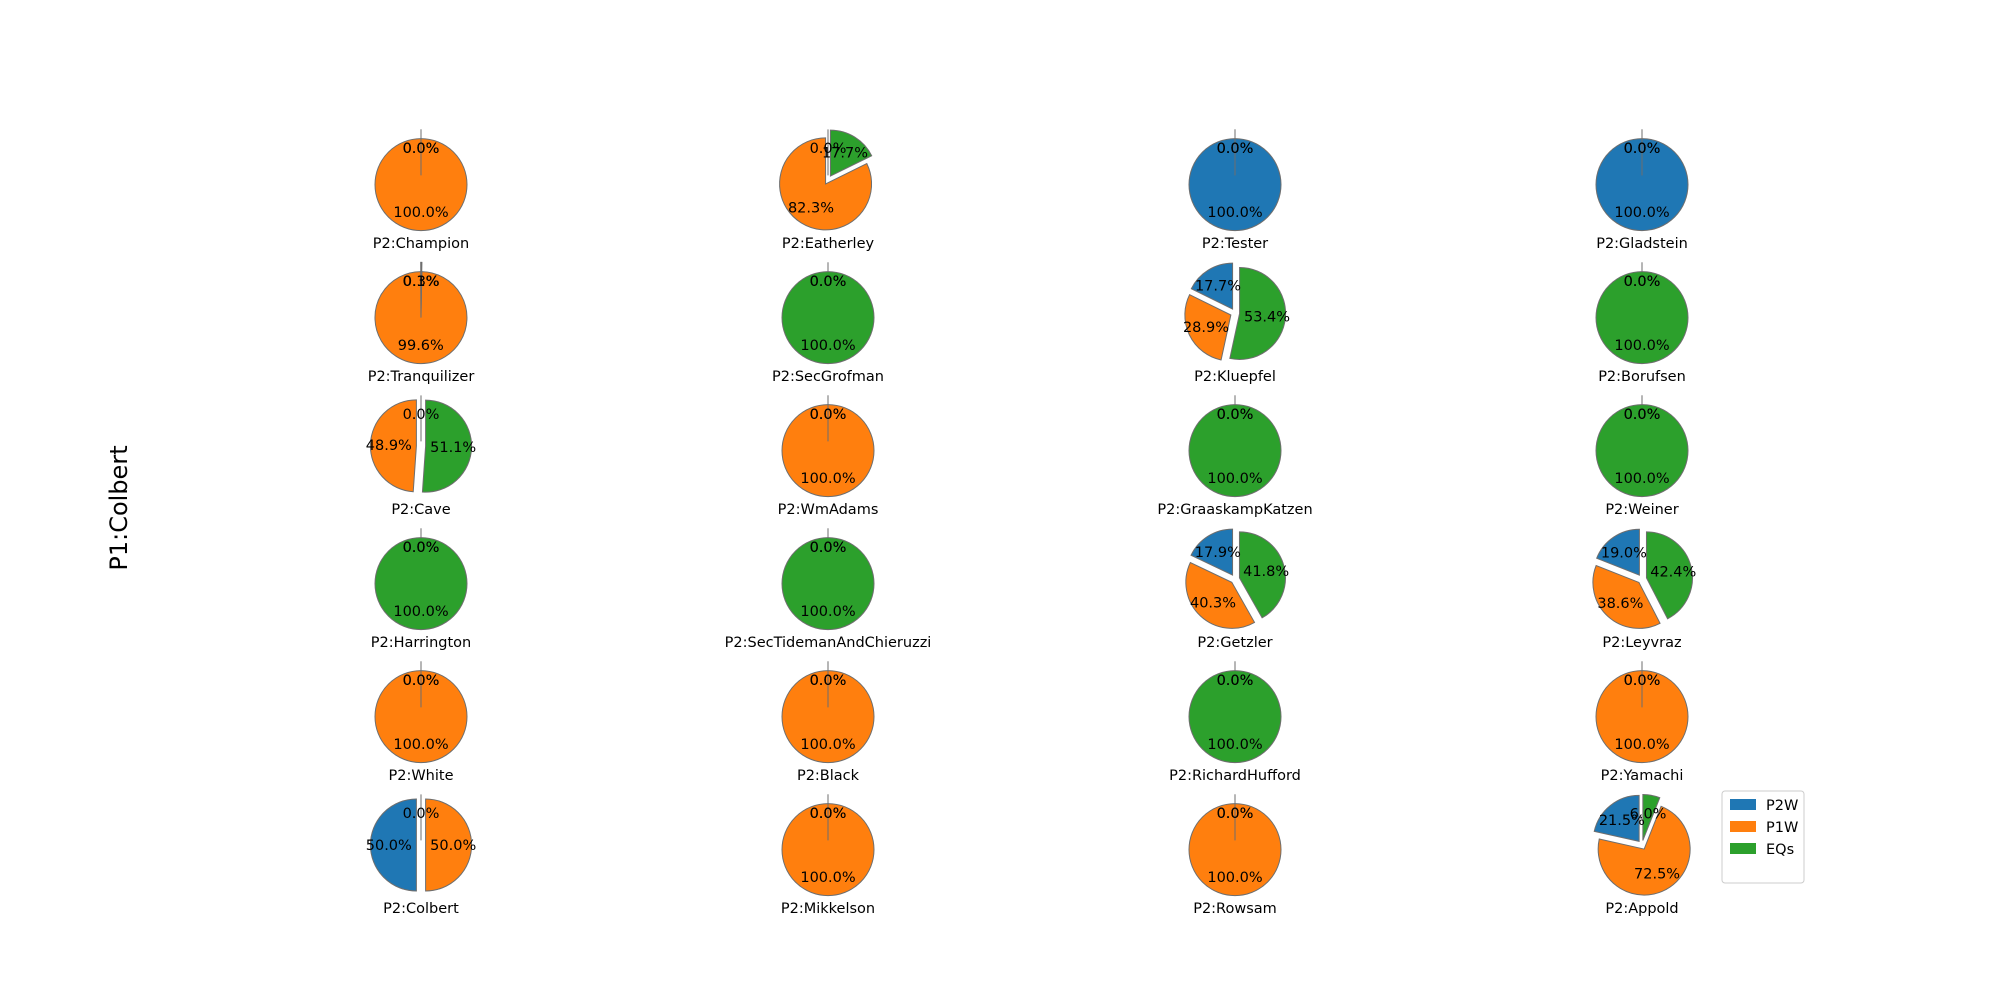 This screenshot has width=2000, height=1000. What do you see at coordinates (1235, 776) in the screenshot?
I see `pie-title-richard-hufford: P2:RichardHufford` at bounding box center [1235, 776].